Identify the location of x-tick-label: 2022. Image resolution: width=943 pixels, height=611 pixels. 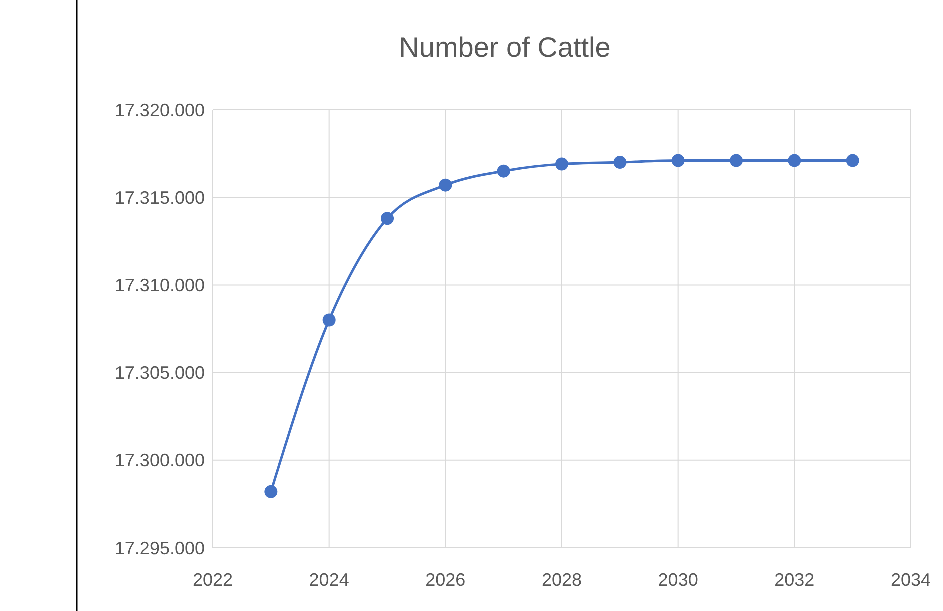
(213, 580).